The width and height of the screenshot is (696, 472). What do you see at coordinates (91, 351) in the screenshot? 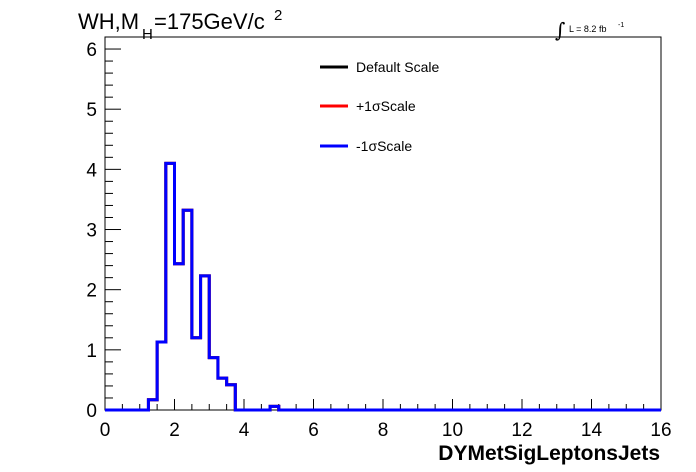
I see `y-tick-label: 1` at bounding box center [91, 351].